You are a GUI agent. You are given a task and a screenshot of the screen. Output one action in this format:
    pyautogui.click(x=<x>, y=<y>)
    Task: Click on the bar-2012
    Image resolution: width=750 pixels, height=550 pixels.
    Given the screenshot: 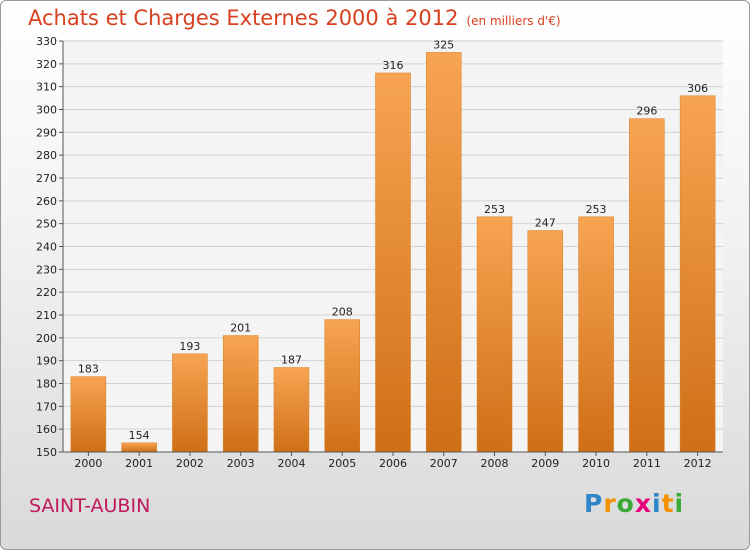 What is the action you would take?
    pyautogui.click(x=697, y=274)
    